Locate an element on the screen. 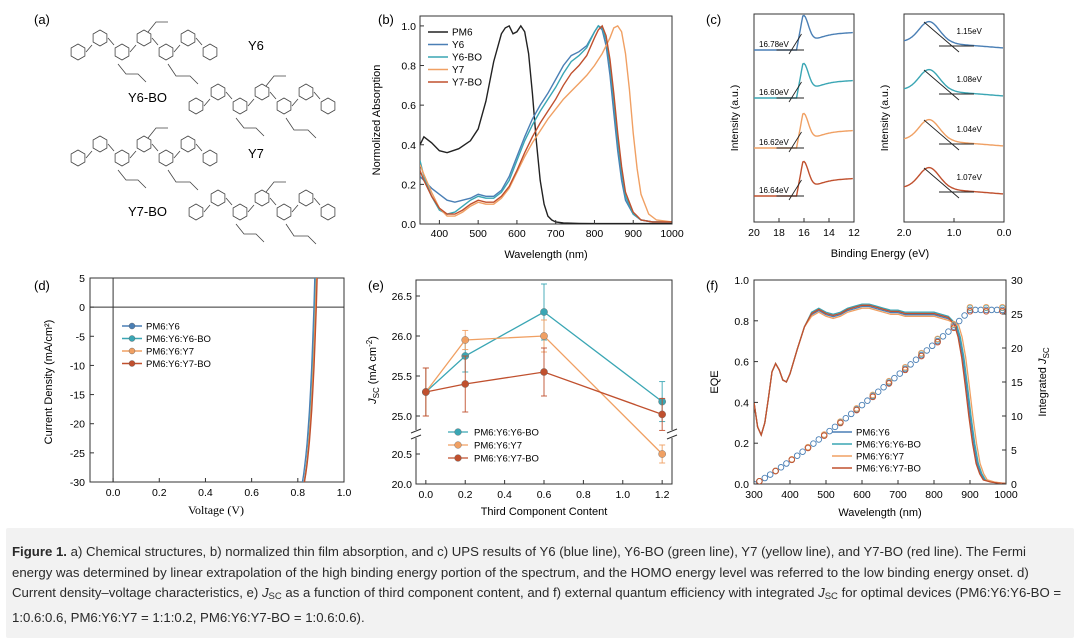 The height and width of the screenshot is (642, 1080). panel-d-label: (d) is located at coordinates (42, 285).